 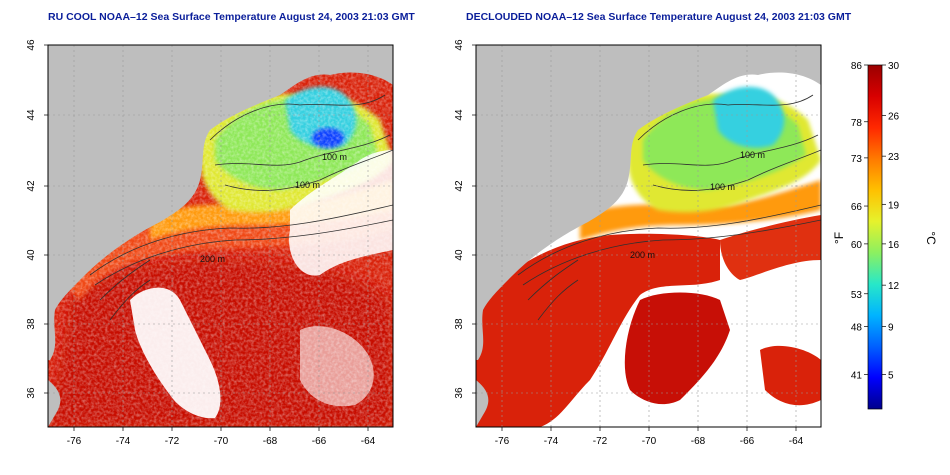 I want to click on right-ocean-mid, so click(x=677, y=348).